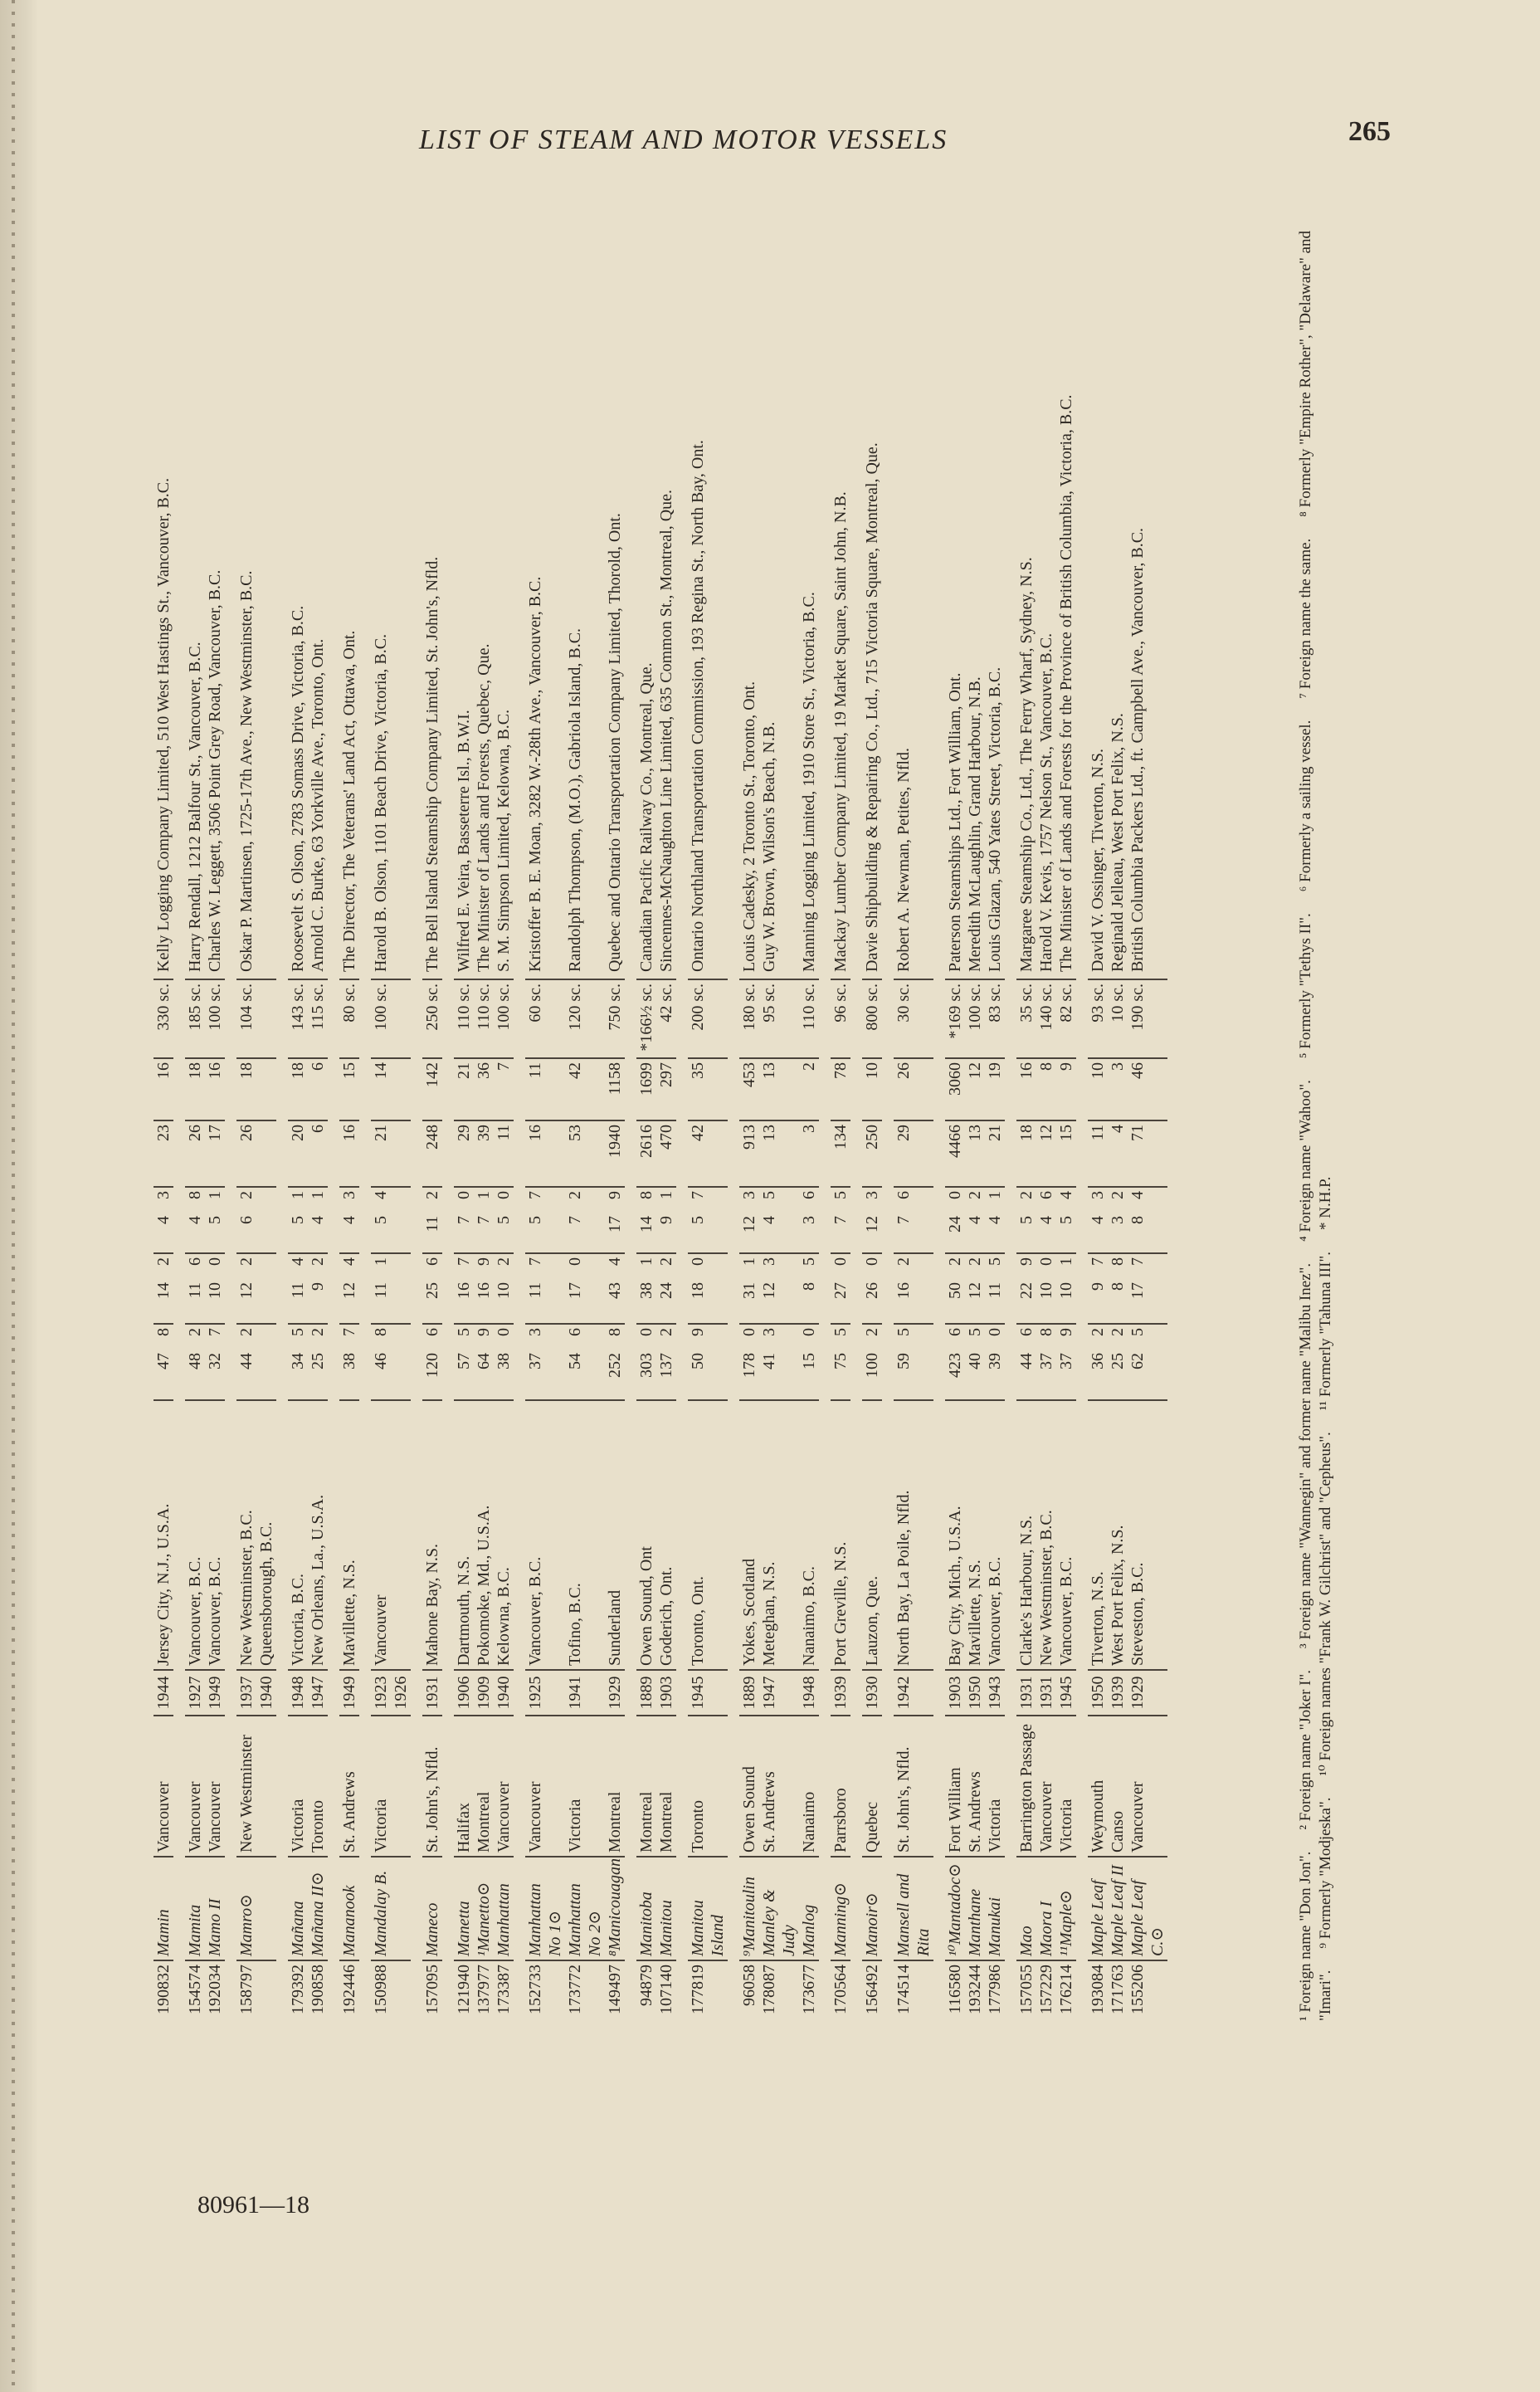 The image size is (1540, 2392). Describe the element at coordinates (163, 1019) in the screenshot. I see `horse-power: 330 sc.` at that location.